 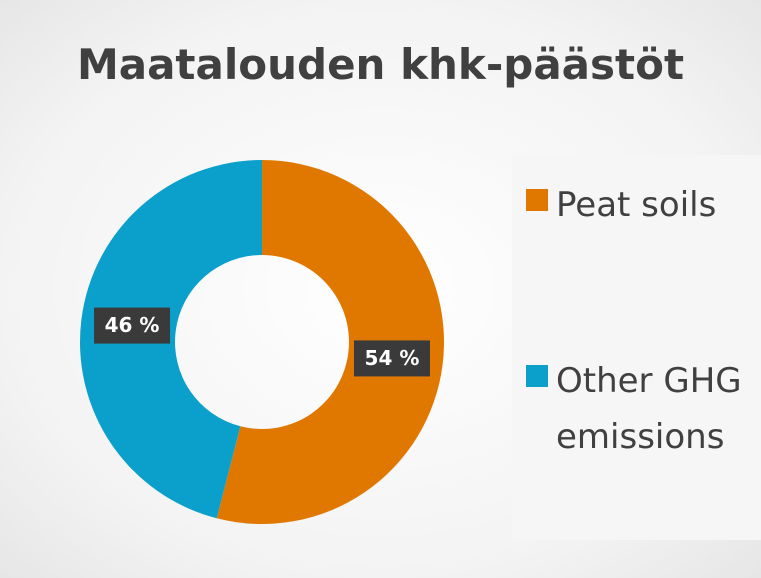 I want to click on data-label: 54 %, so click(x=391, y=358).